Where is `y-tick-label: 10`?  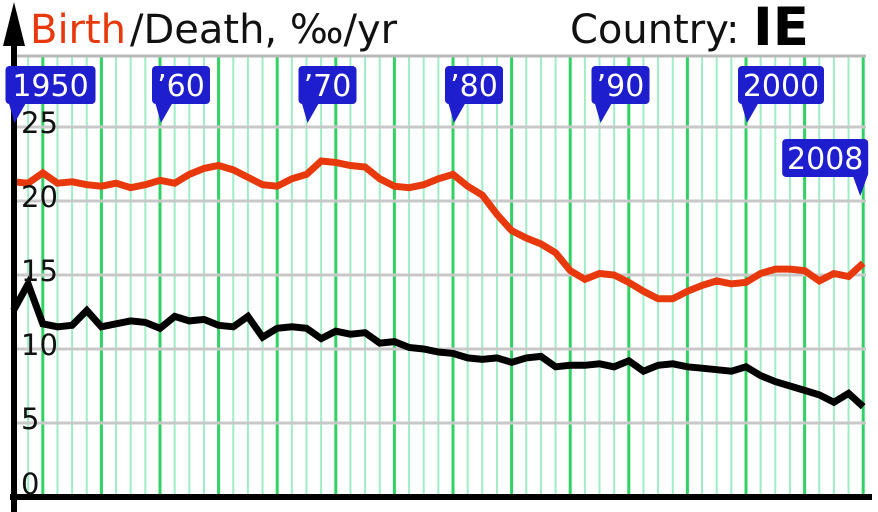
y-tick-label: 10 is located at coordinates (39, 345).